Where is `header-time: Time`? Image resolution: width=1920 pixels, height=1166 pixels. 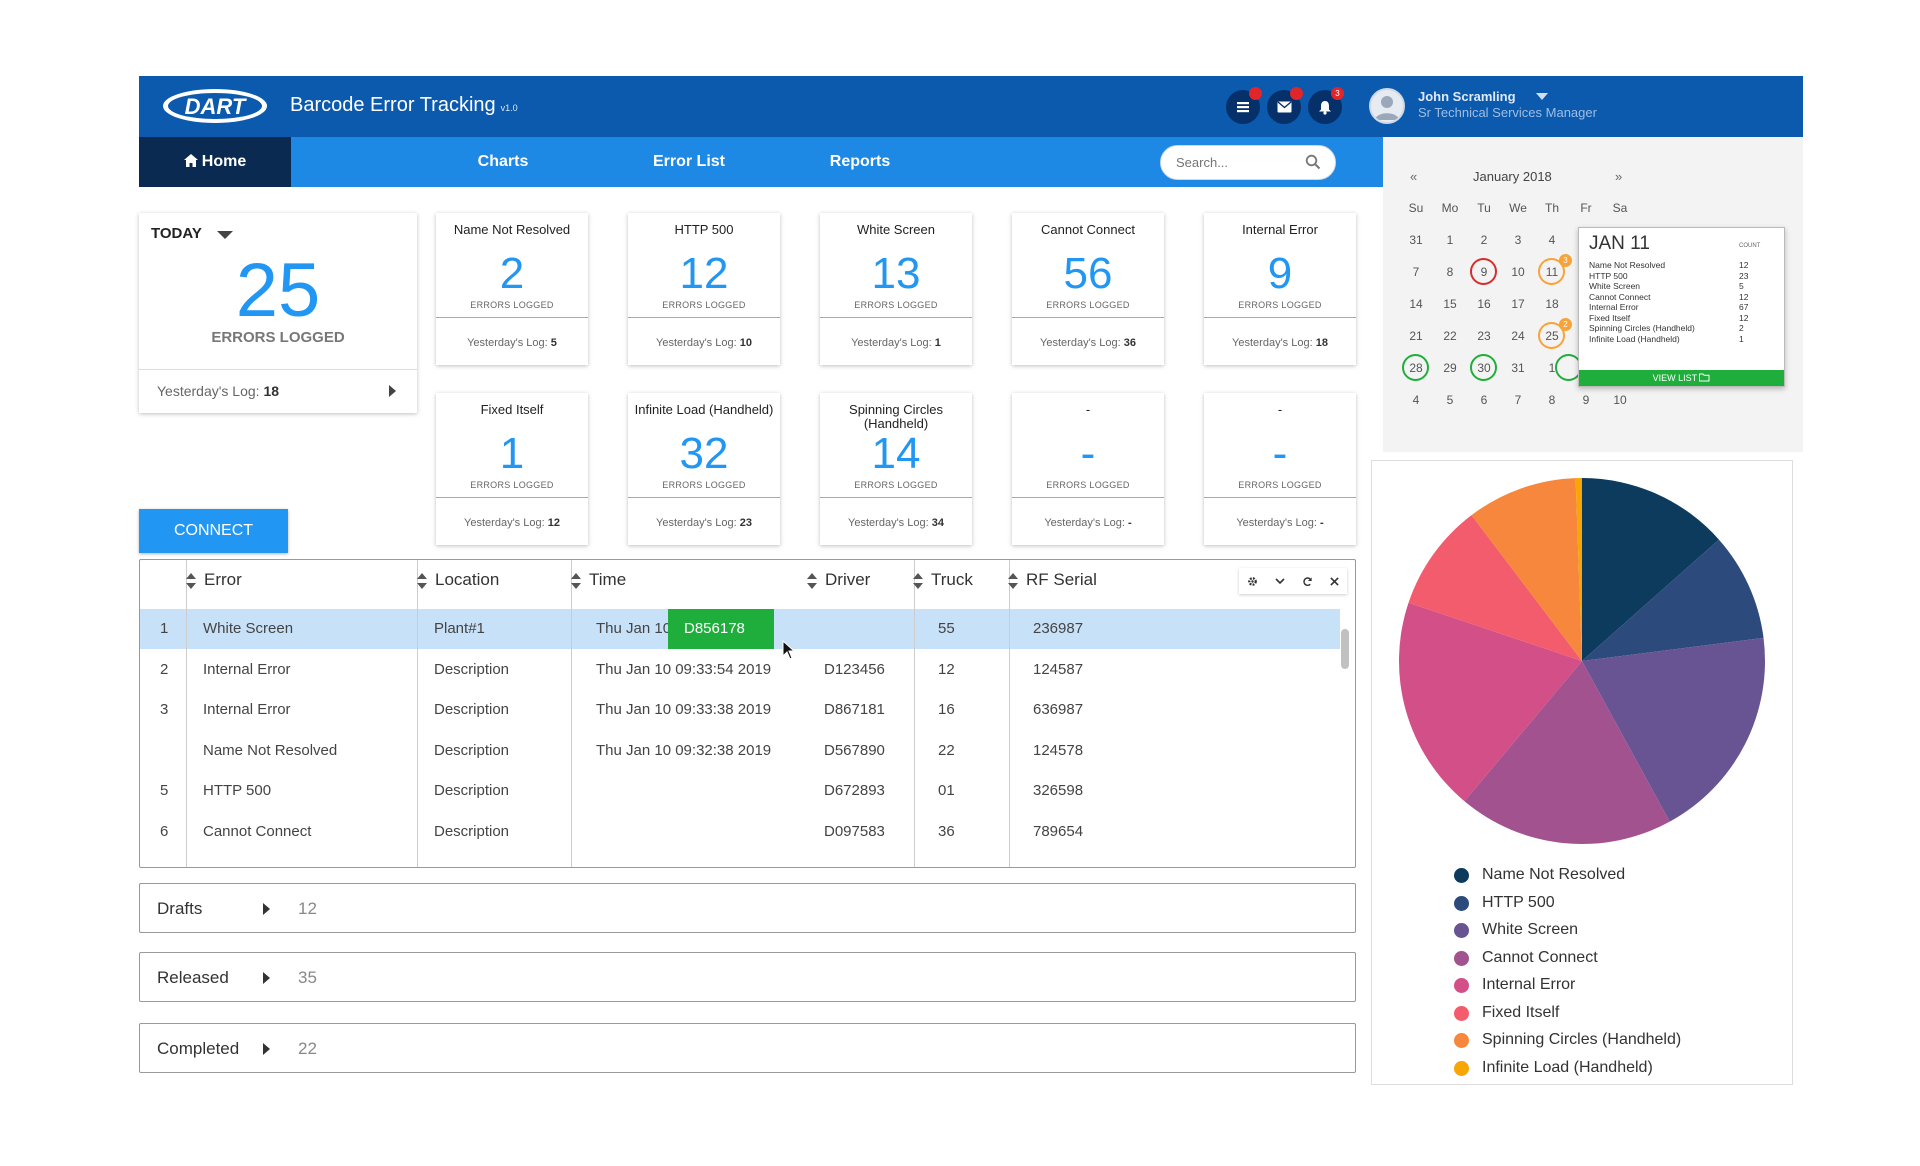
header-time: Time is located at coordinates (598, 580).